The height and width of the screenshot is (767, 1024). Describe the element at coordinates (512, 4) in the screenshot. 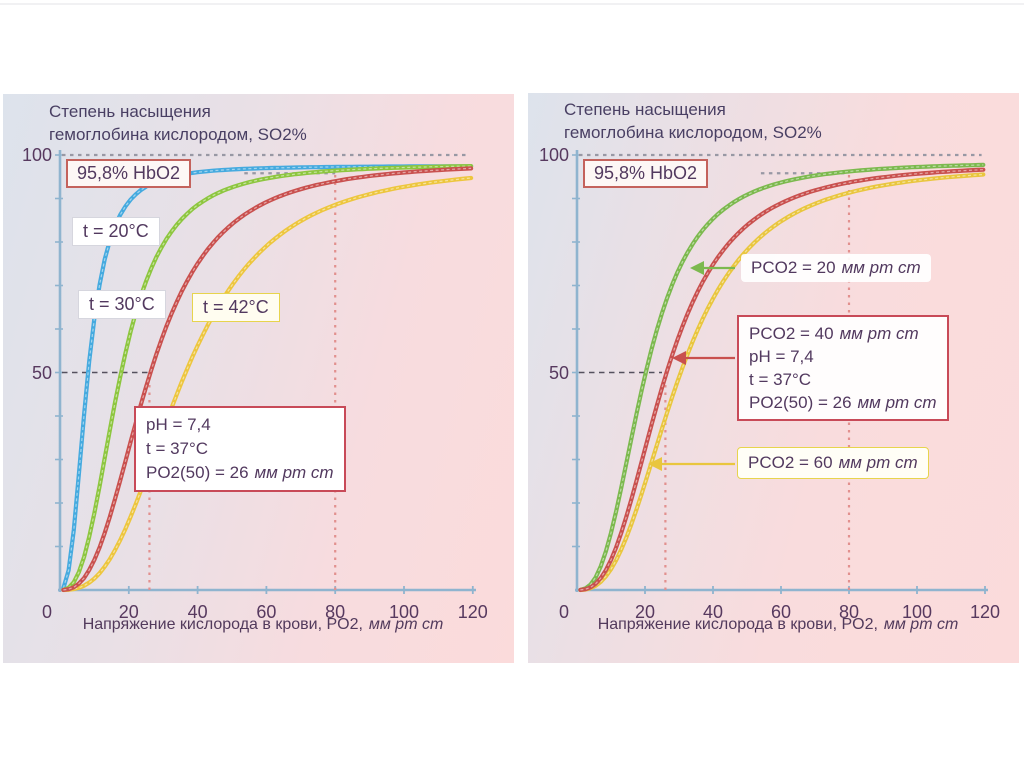

I see `slide-top-border` at that location.